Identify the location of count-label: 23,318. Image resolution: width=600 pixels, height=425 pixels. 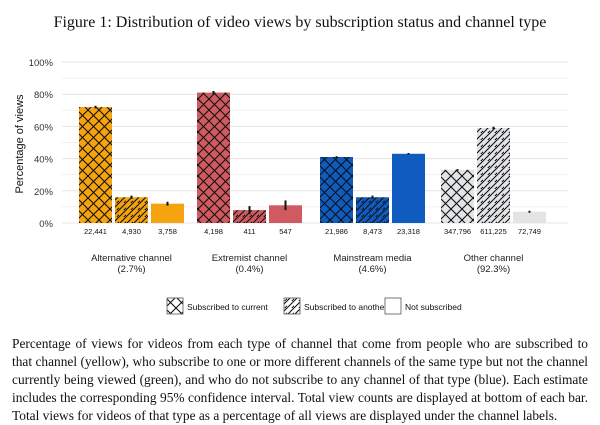
(408, 231).